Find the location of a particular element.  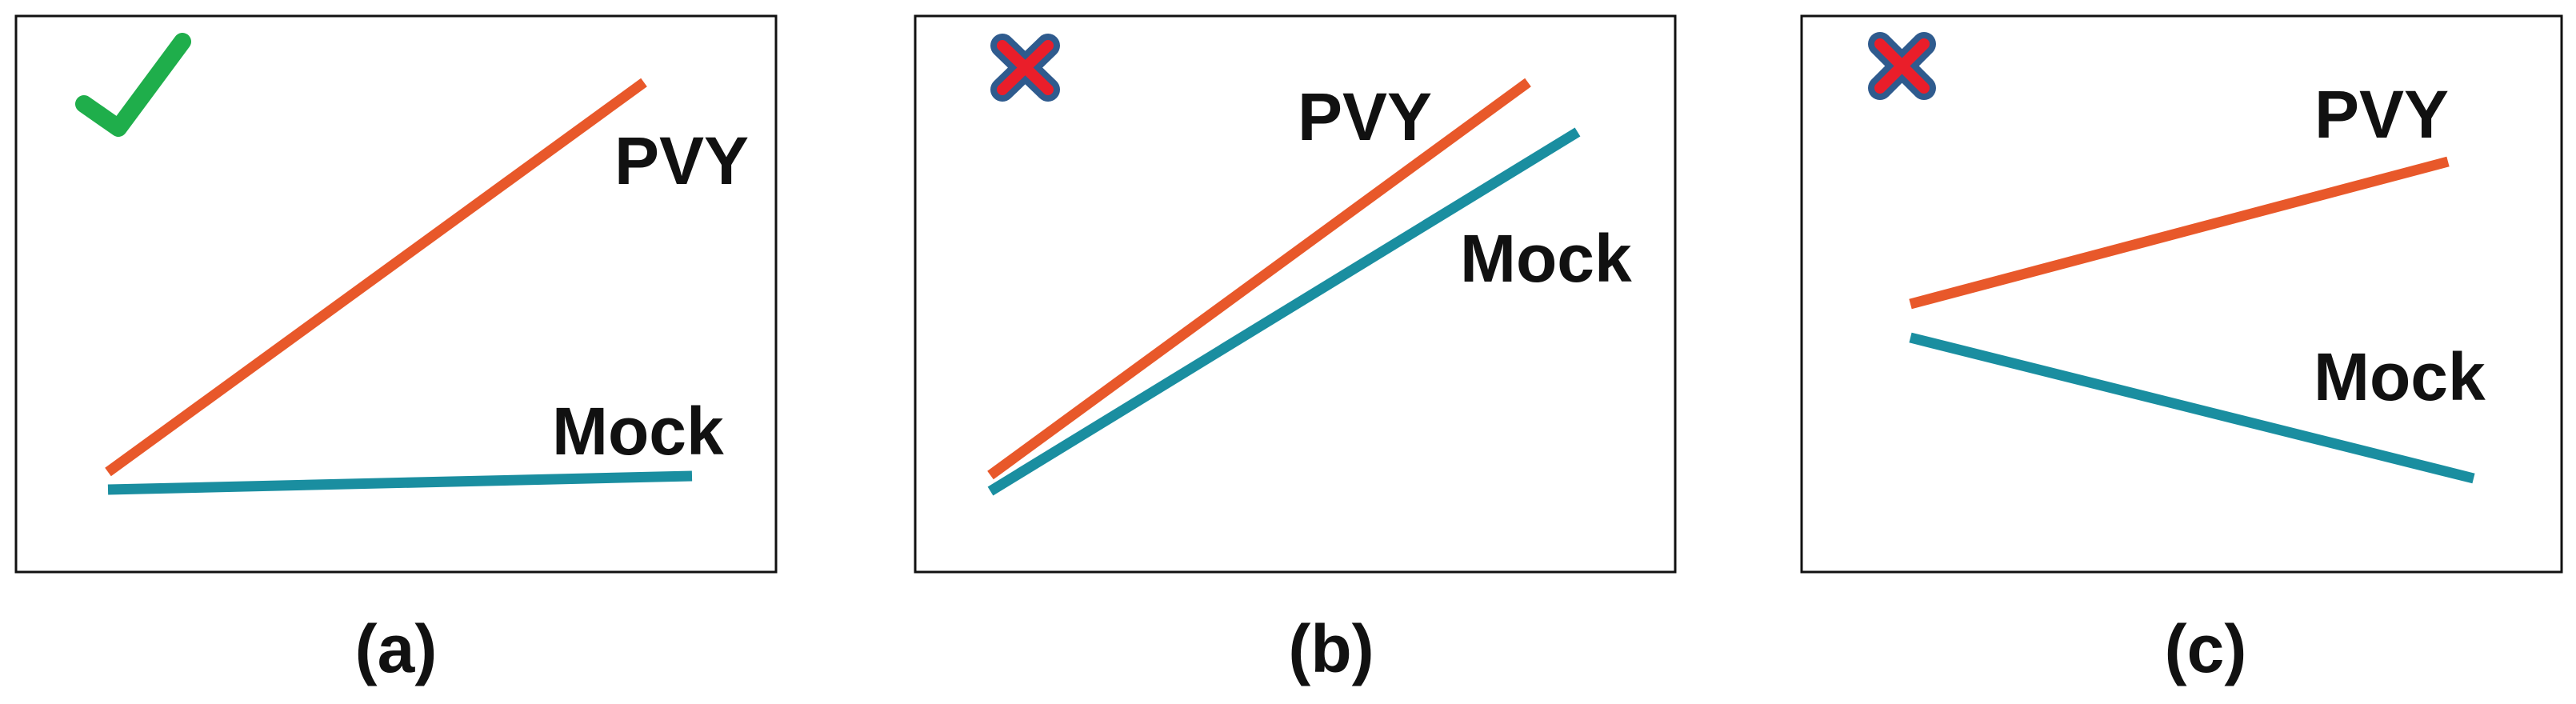

panel-c-caption: (c) is located at coordinates (2206, 648).